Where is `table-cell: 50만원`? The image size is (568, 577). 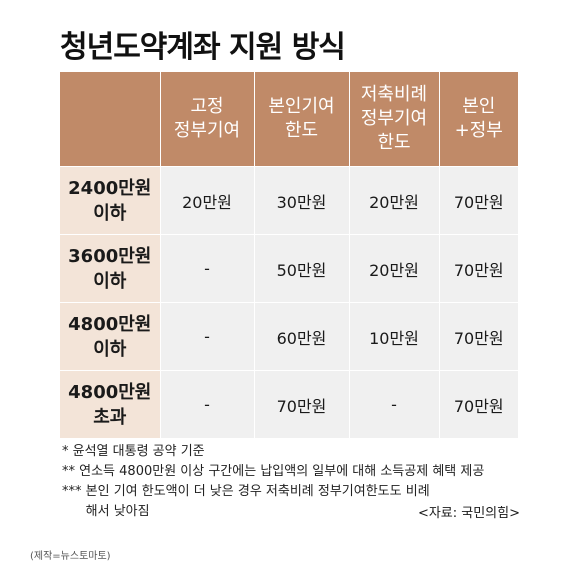
table-cell: 50만원 is located at coordinates (301, 268).